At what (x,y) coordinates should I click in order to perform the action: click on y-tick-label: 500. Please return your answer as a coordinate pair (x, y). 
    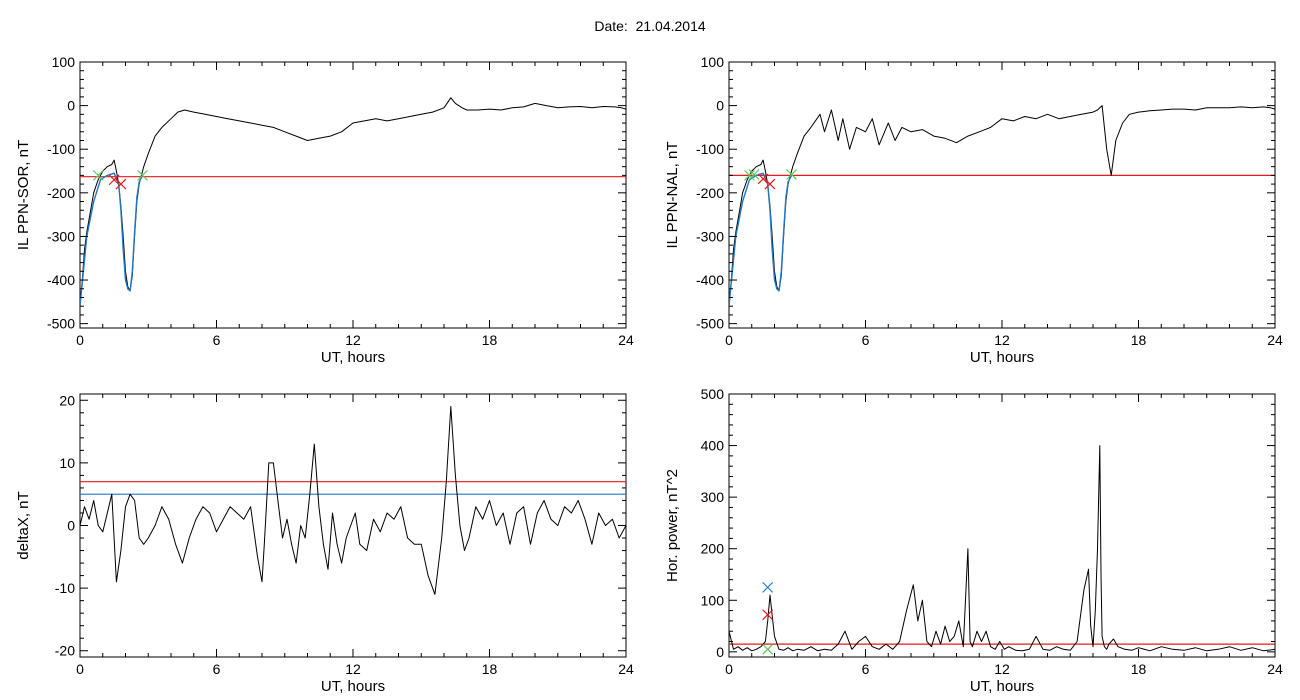
    Looking at the image, I should click on (713, 394).